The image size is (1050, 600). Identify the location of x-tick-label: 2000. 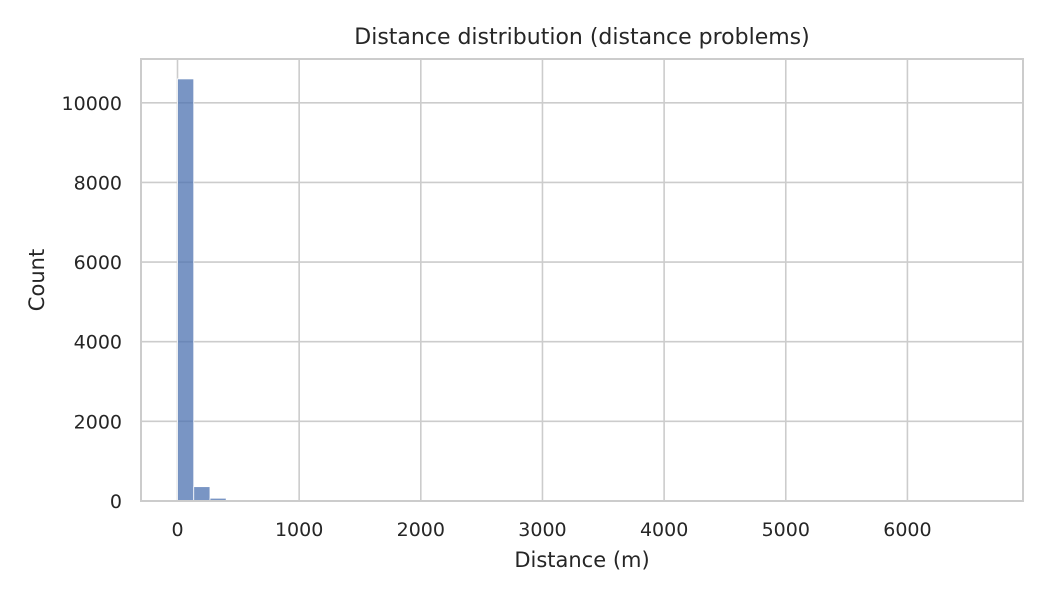
(421, 530).